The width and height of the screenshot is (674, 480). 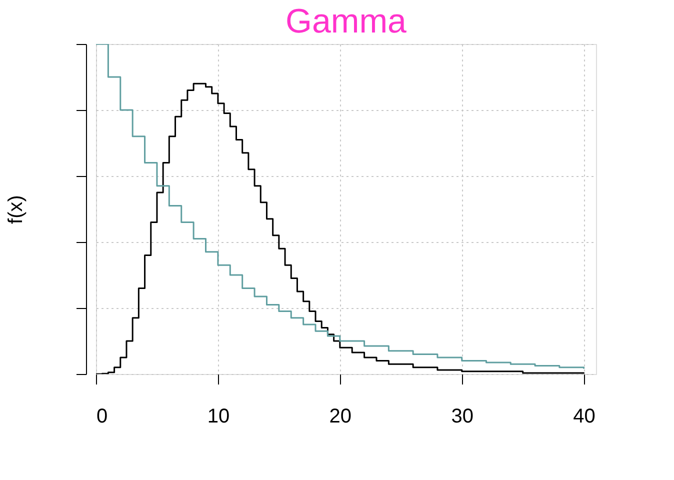 What do you see at coordinates (218, 417) in the screenshot?
I see `x-tick-label: 10` at bounding box center [218, 417].